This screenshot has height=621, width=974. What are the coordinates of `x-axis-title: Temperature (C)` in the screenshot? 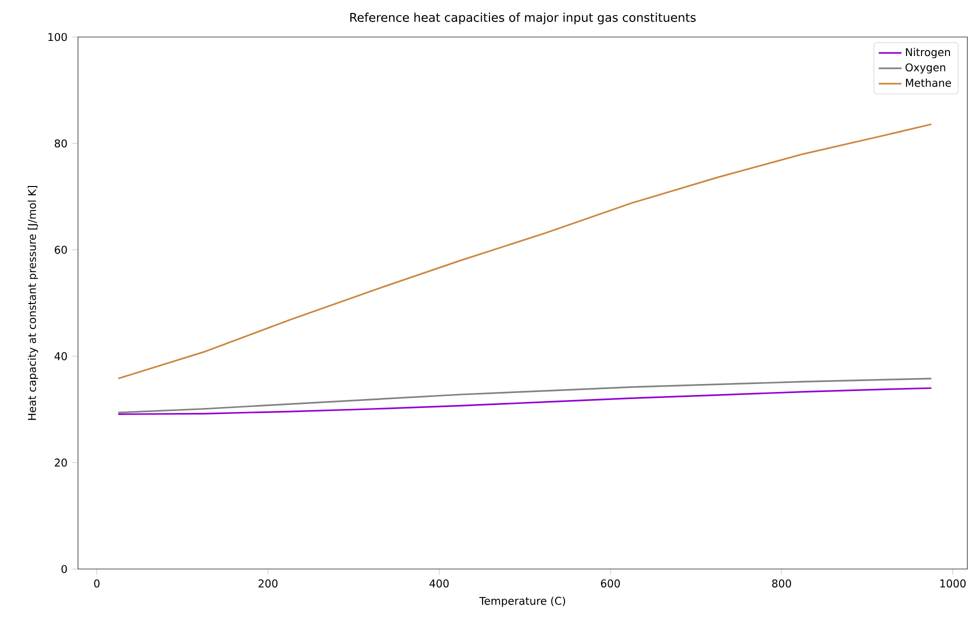 It's located at (522, 601).